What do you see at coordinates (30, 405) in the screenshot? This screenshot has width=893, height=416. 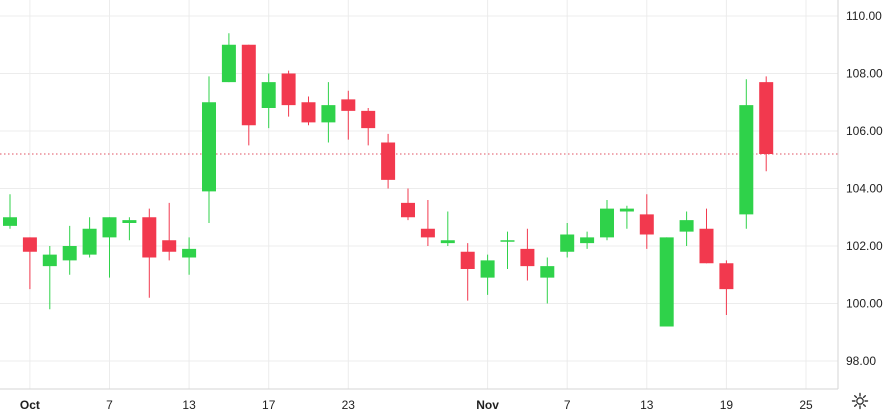 I see `x-tick-label: Oct` at bounding box center [30, 405].